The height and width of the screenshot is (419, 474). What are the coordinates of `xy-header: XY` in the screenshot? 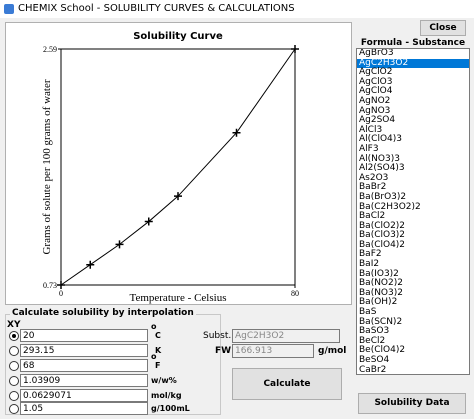 It's located at (14, 325).